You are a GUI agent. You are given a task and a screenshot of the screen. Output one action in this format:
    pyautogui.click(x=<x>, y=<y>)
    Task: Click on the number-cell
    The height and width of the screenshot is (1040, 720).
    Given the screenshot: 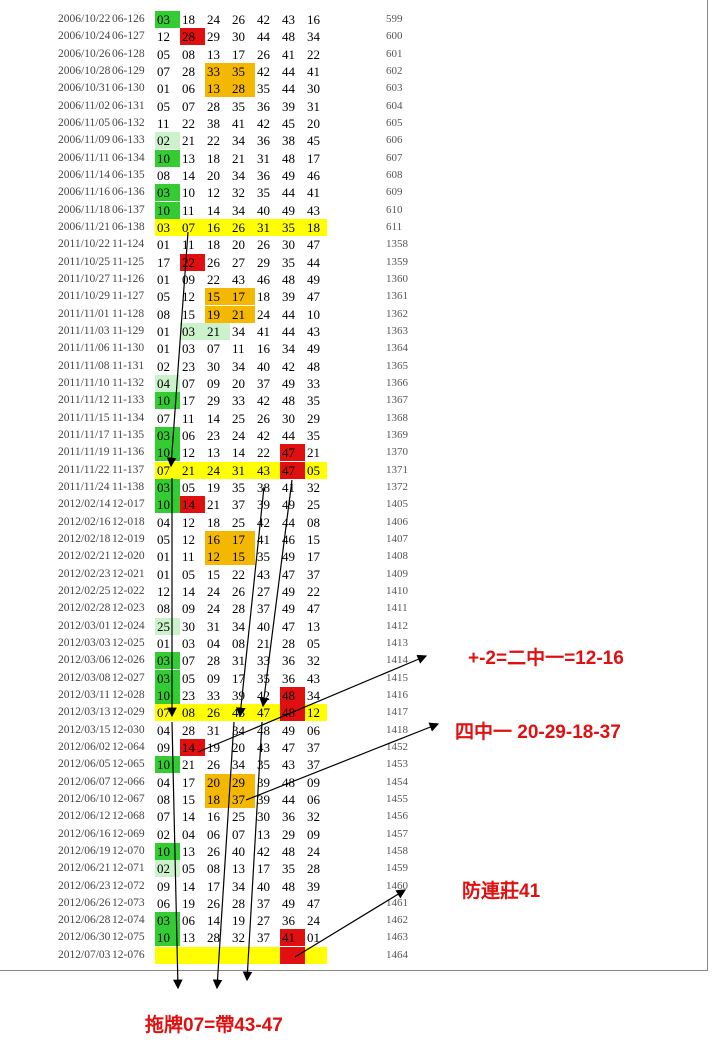 What is the action you would take?
    pyautogui.click(x=292, y=955)
    